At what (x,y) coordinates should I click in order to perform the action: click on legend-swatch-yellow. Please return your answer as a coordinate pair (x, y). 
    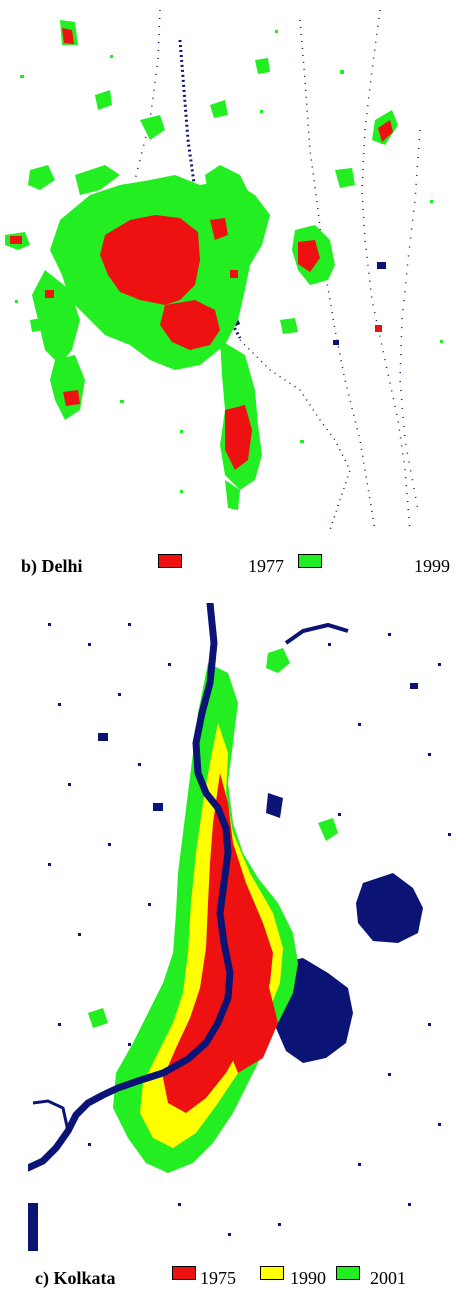
    Looking at the image, I should click on (272, 1273).